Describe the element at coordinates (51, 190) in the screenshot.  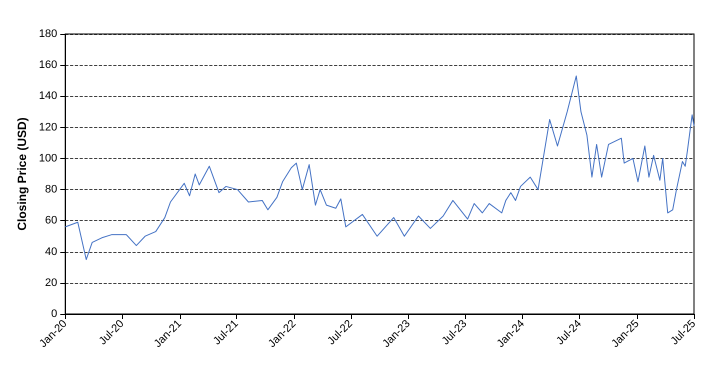
I see `y-tick-label: 80` at that location.